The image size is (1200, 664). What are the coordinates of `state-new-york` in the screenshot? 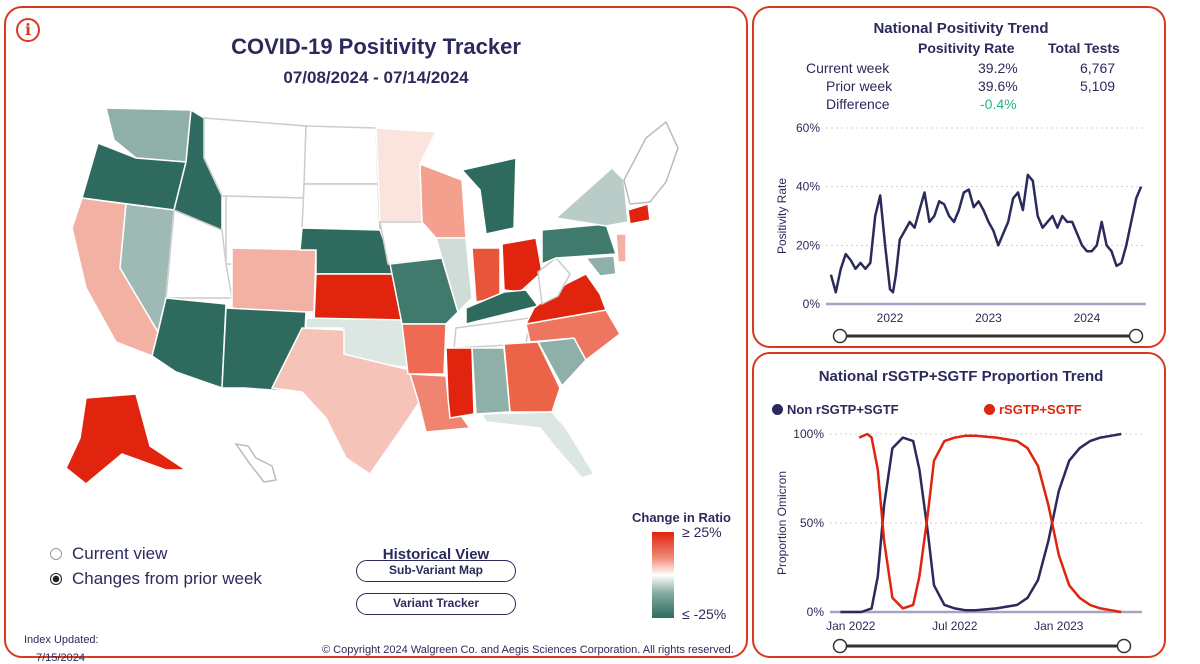 It's located at (591, 196).